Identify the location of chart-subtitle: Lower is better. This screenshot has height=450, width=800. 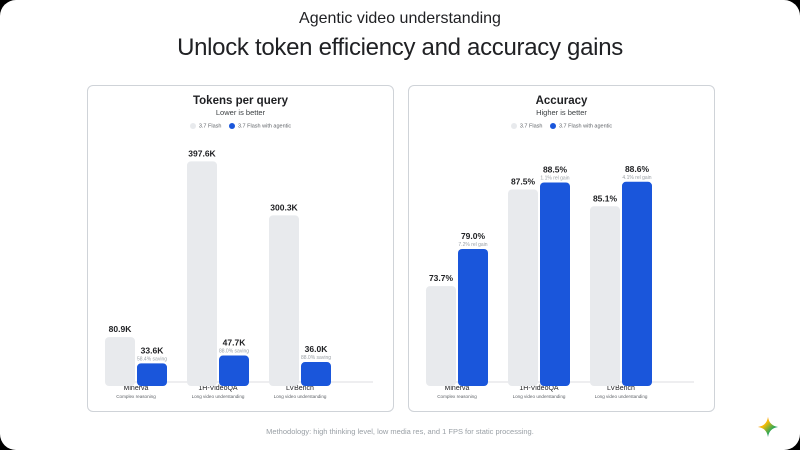
(240, 112).